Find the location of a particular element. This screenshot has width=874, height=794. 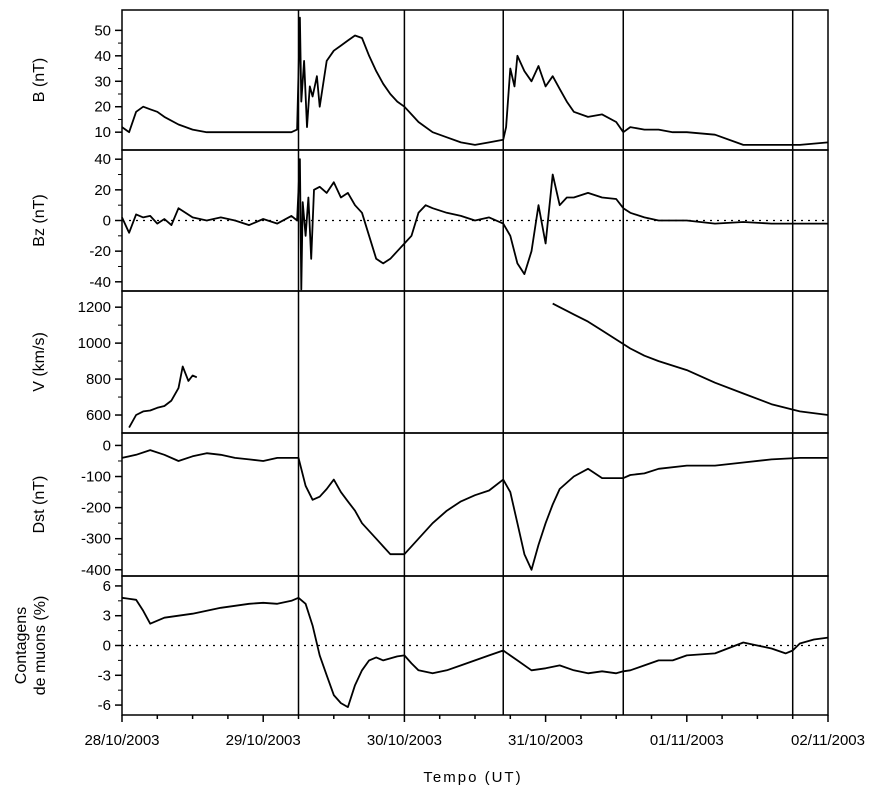

x-axis-title: Tempo (UT) is located at coordinates (472, 777).